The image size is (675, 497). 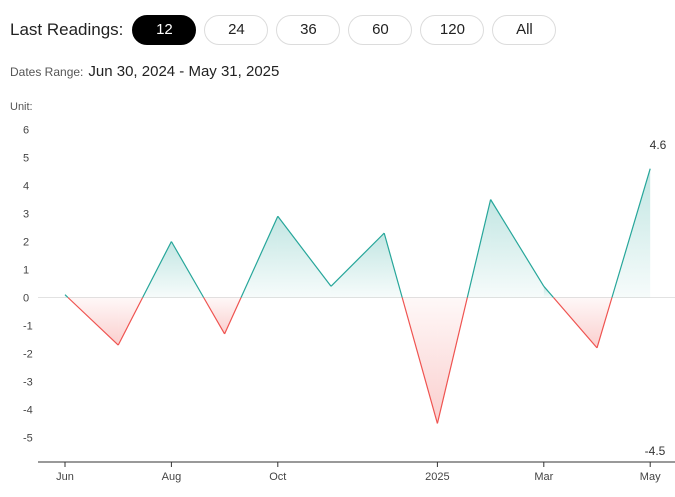 What do you see at coordinates (26, 159) in the screenshot?
I see `y-tick-label: 5` at bounding box center [26, 159].